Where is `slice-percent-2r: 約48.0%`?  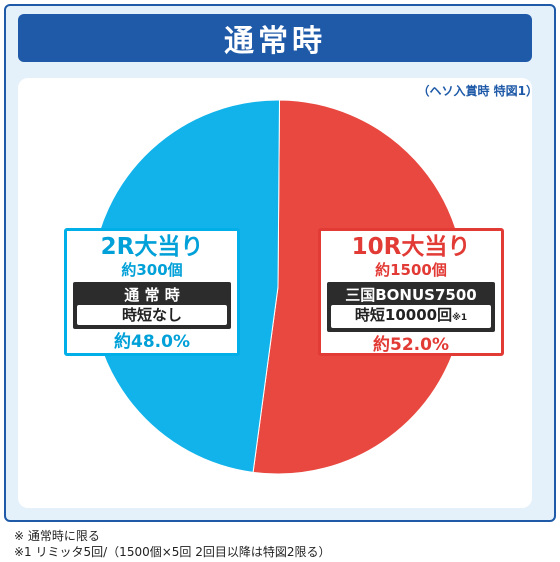 slice-percent-2r: 約48.0% is located at coordinates (152, 342).